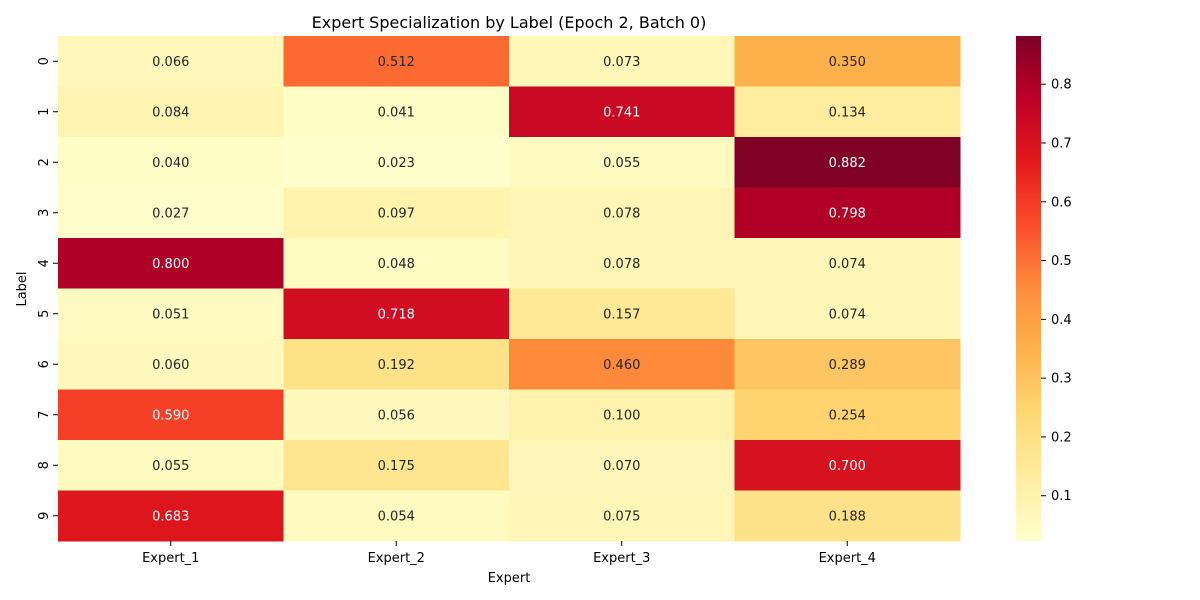  What do you see at coordinates (847, 62) in the screenshot?
I see `cell-value-label: 0.350` at bounding box center [847, 62].